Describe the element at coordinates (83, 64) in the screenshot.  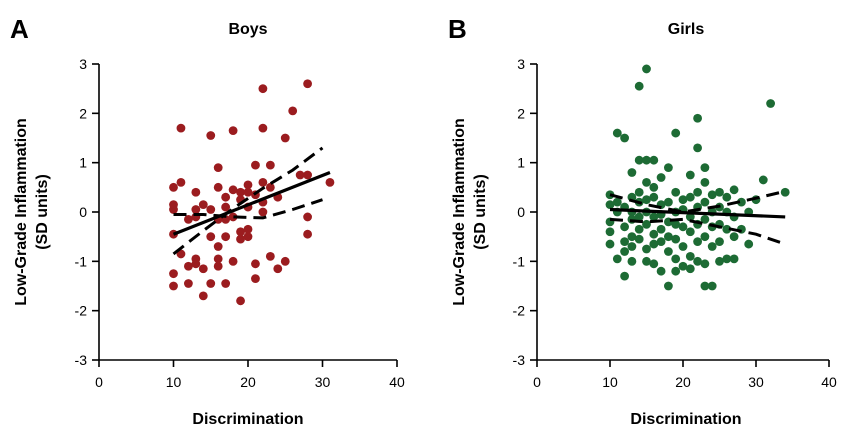
I see `y-tick-label-boys: 3` at that location.